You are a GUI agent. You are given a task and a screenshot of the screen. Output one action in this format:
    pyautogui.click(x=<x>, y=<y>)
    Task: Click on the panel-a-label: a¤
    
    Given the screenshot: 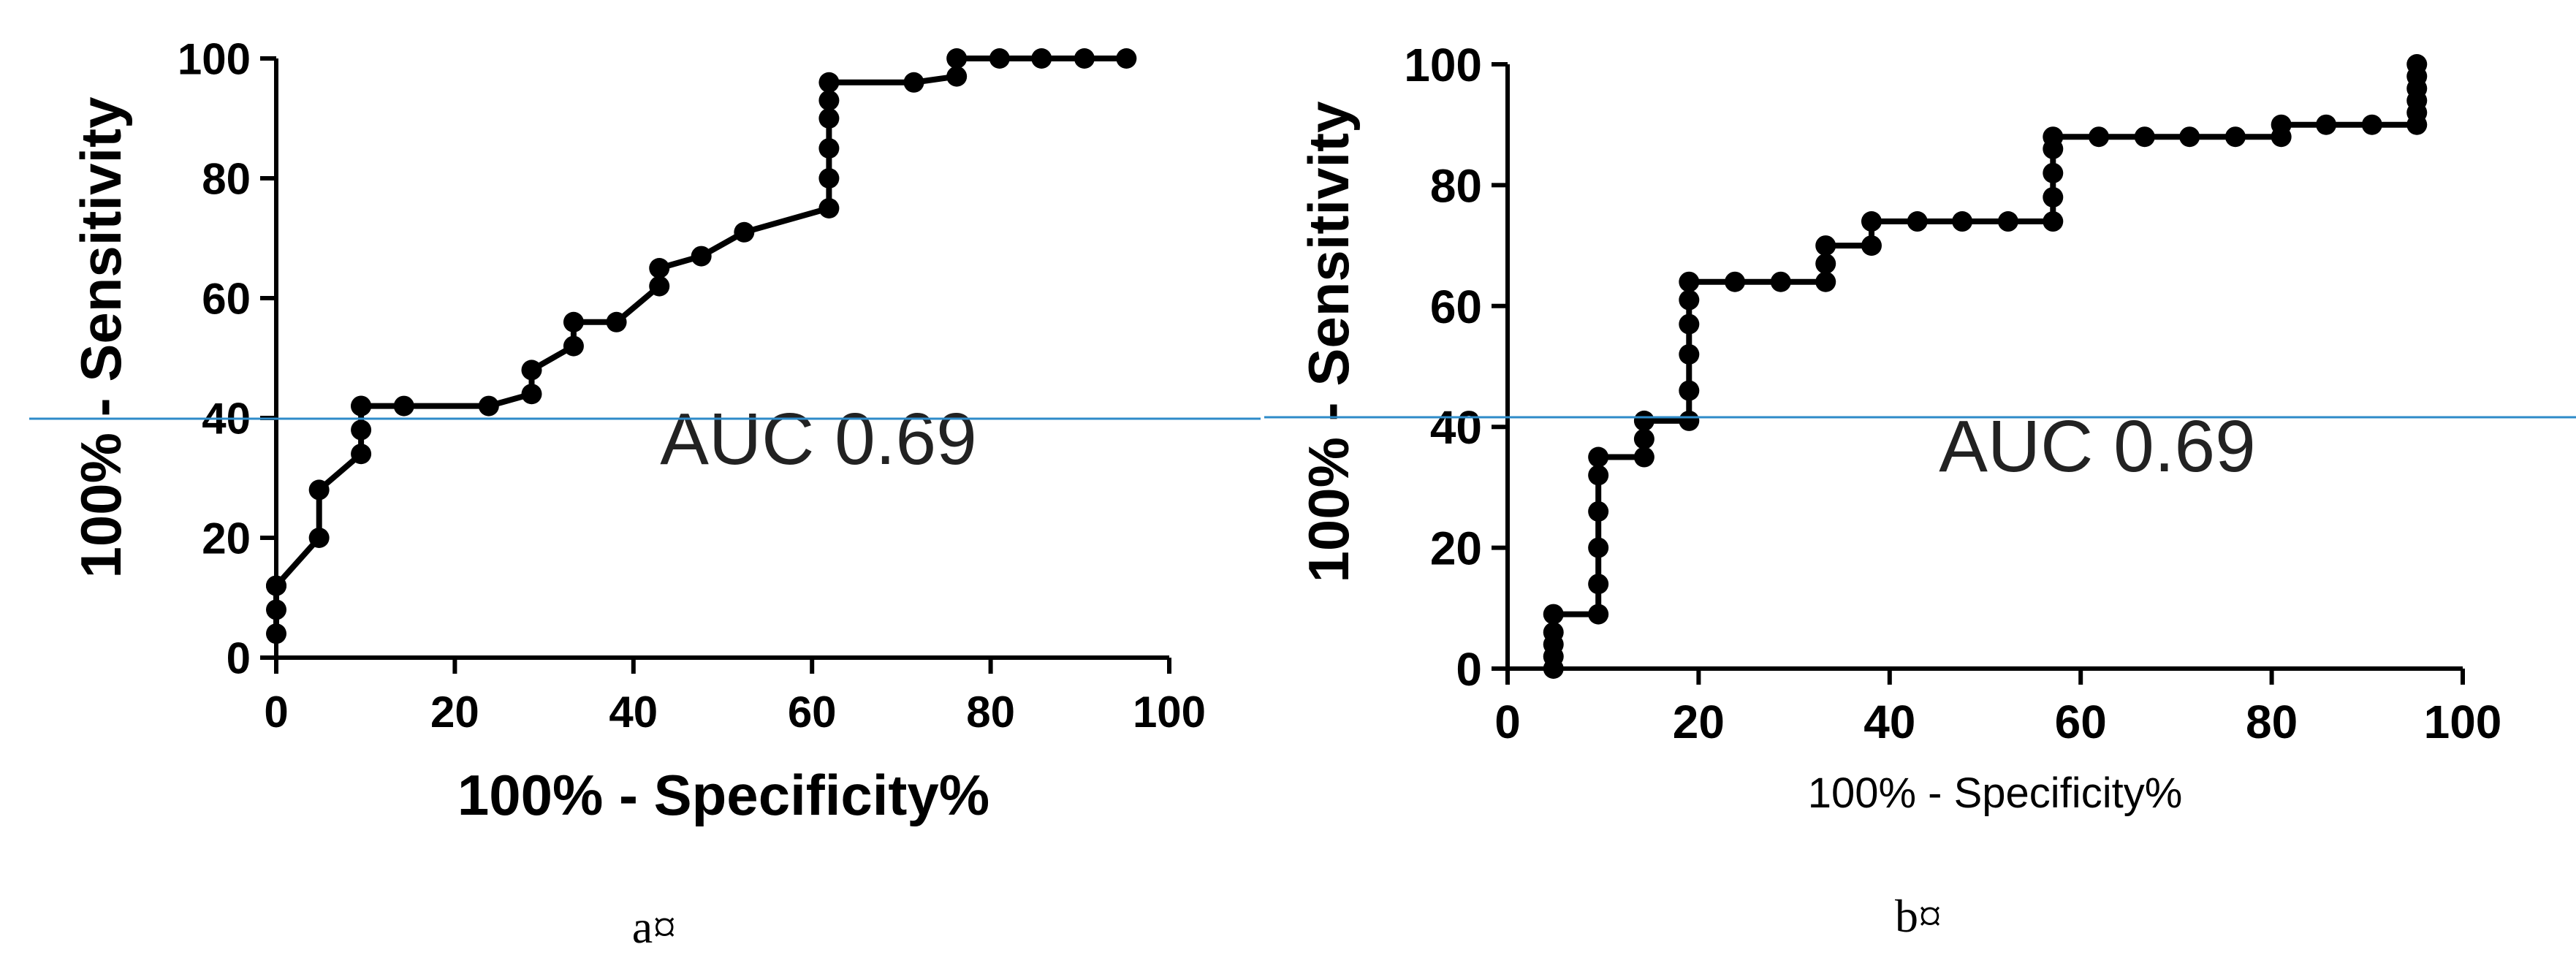 What is the action you would take?
    pyautogui.click(x=654, y=927)
    